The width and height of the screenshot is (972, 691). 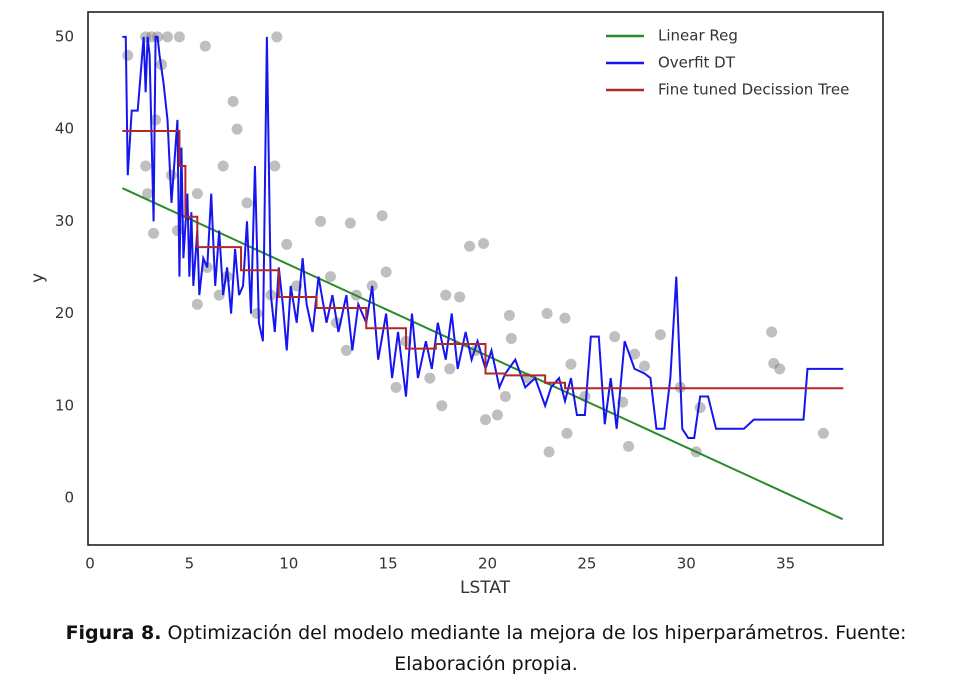 I want to click on x-tick-label: 30, so click(x=686, y=564).